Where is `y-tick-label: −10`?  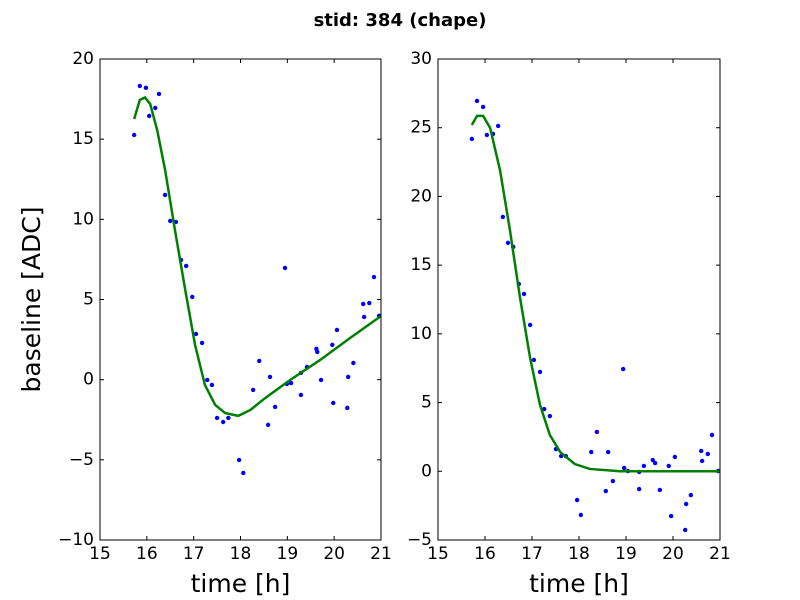 y-tick-label: −10 is located at coordinates (76, 540).